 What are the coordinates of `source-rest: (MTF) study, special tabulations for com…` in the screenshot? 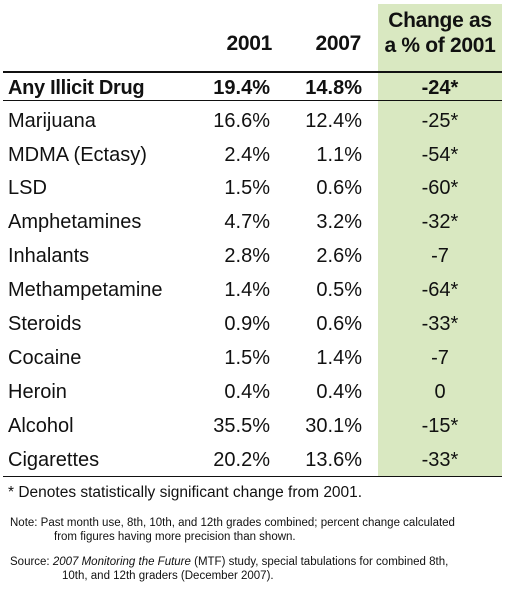 It's located at (319, 562).